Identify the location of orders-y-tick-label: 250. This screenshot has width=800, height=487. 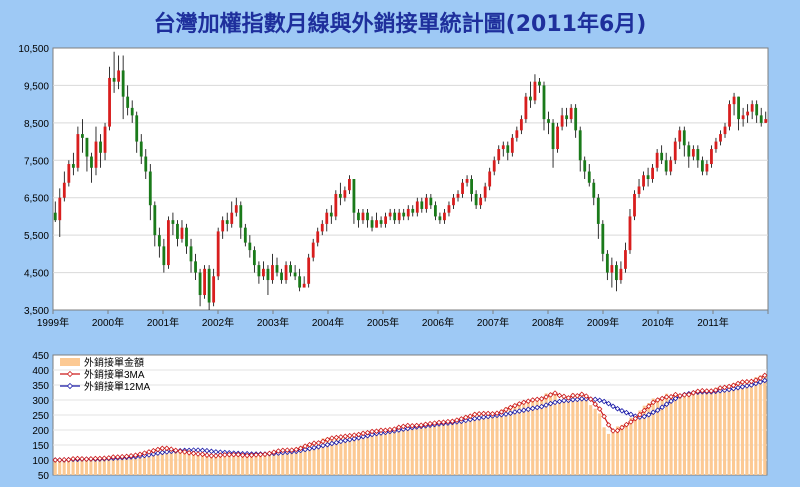
(40, 416).